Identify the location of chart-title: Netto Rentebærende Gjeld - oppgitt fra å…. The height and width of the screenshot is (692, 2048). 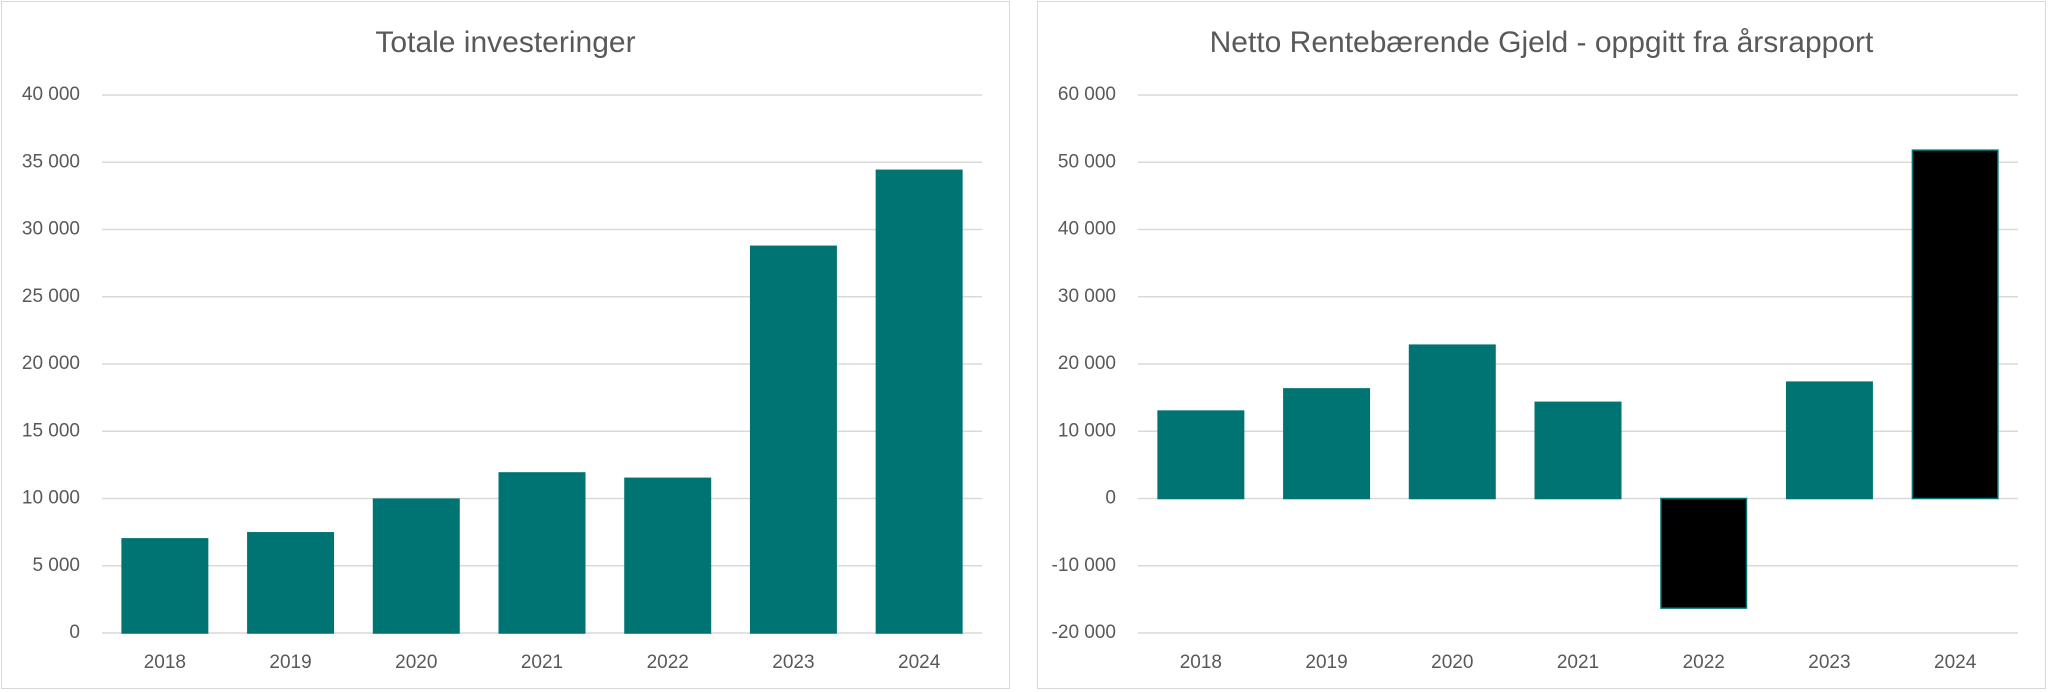
(1542, 42).